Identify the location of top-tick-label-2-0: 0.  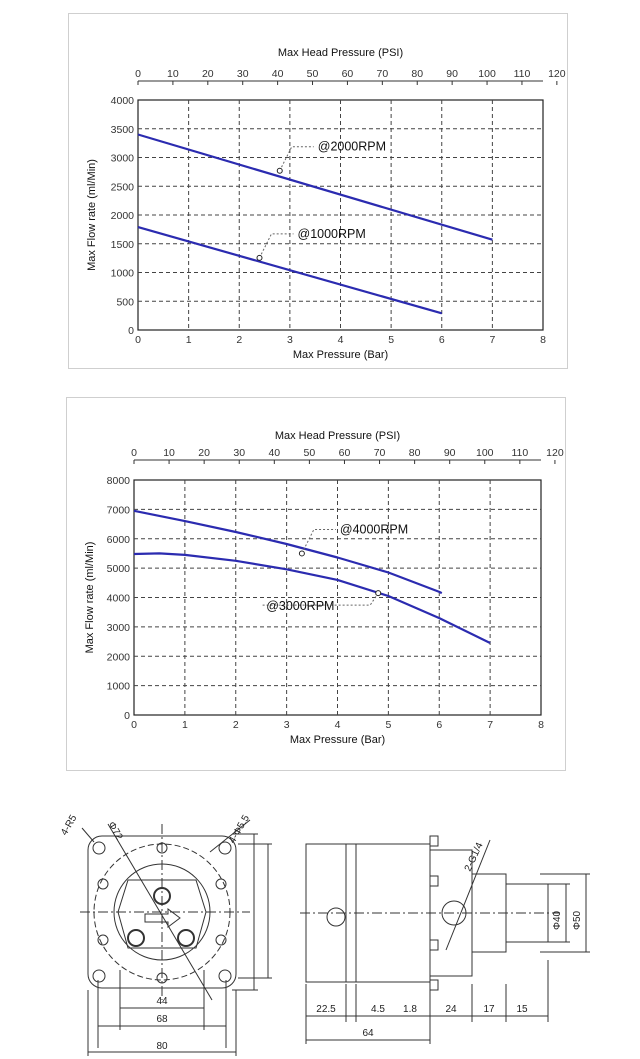
(134, 453).